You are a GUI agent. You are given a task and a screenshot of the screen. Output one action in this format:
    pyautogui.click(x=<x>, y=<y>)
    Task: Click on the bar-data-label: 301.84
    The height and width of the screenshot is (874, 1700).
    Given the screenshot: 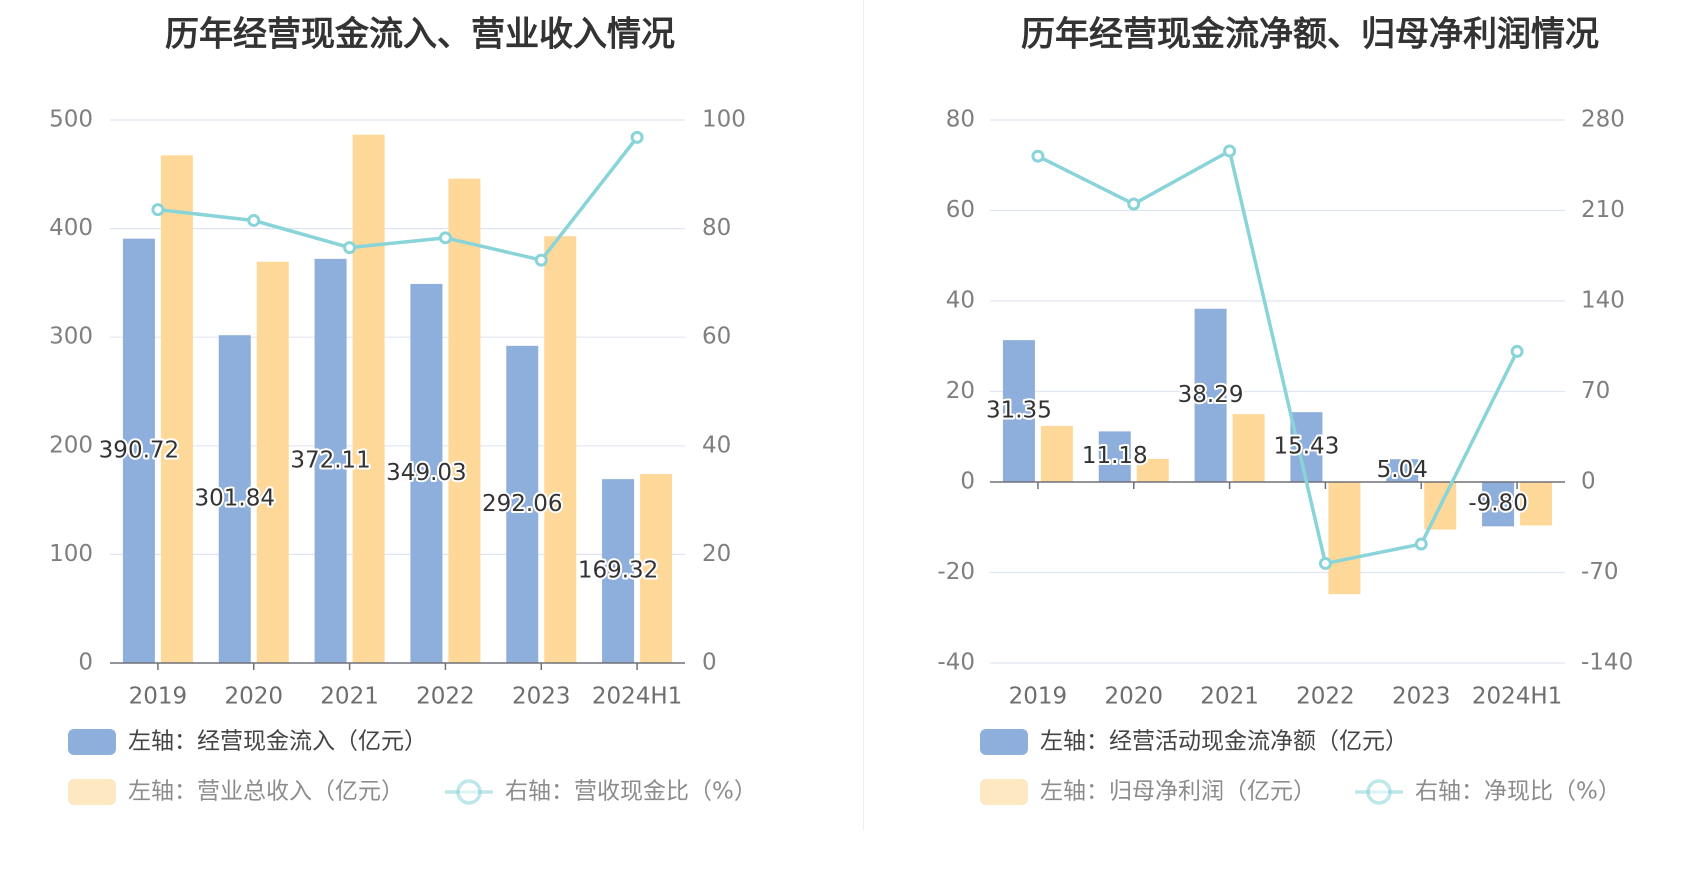 What is the action you would take?
    pyautogui.click(x=235, y=499)
    